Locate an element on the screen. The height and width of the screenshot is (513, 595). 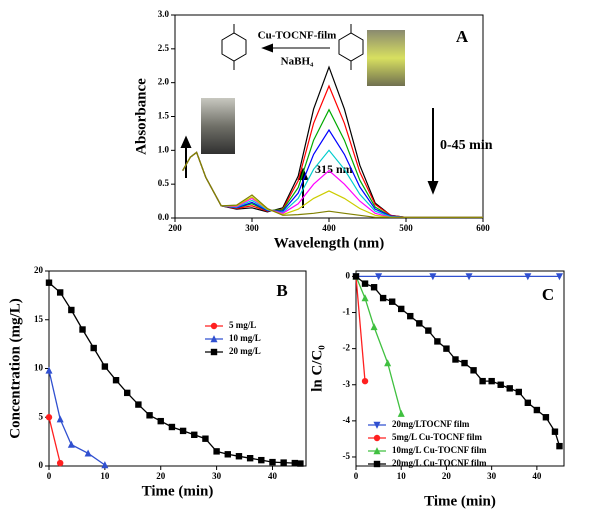
photo-before is located at coordinates (386, 58).